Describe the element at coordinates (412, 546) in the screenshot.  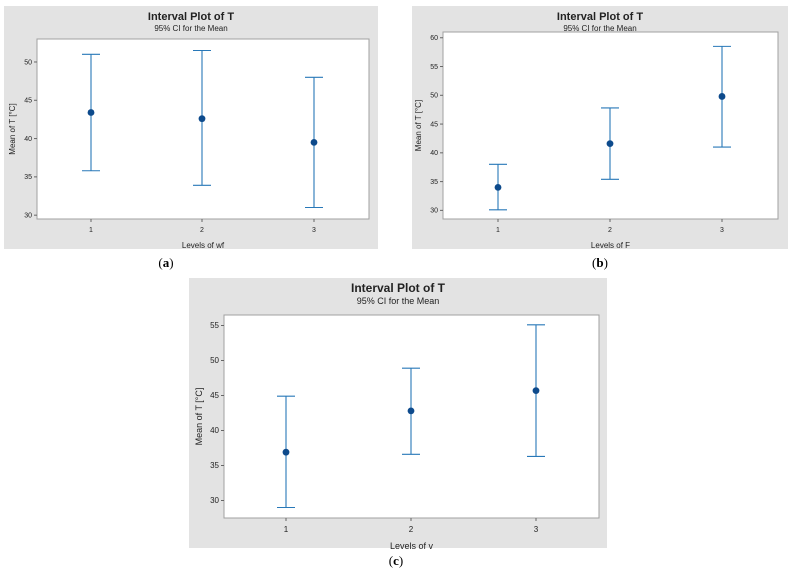
I see `x-axis-label: Levels of v` at that location.